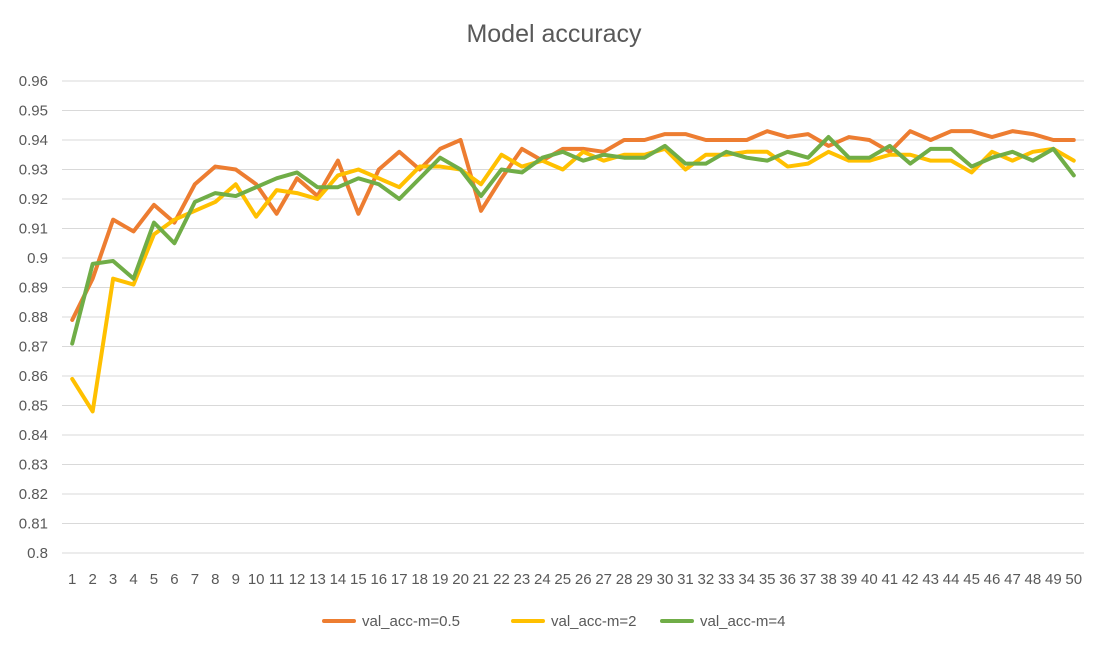  Describe the element at coordinates (583, 579) in the screenshot. I see `x-tick-label: 26` at that location.